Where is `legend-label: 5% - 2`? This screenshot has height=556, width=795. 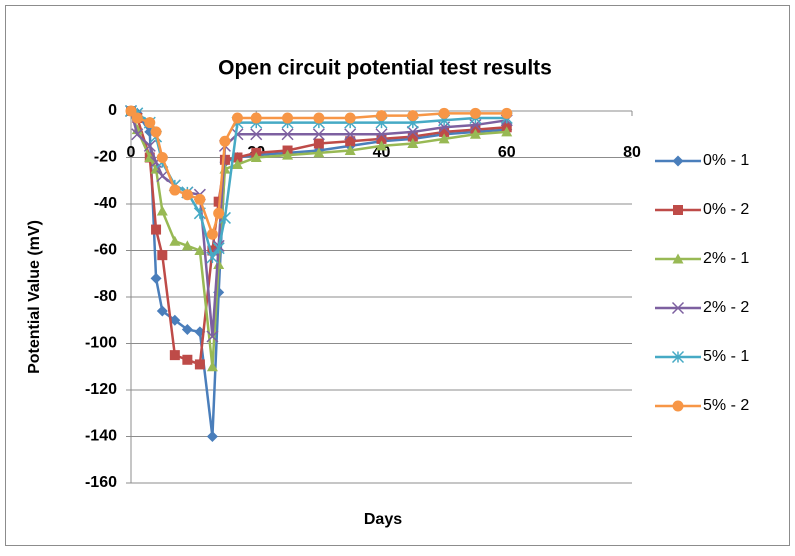 legend-label: 5% - 2 is located at coordinates (726, 405).